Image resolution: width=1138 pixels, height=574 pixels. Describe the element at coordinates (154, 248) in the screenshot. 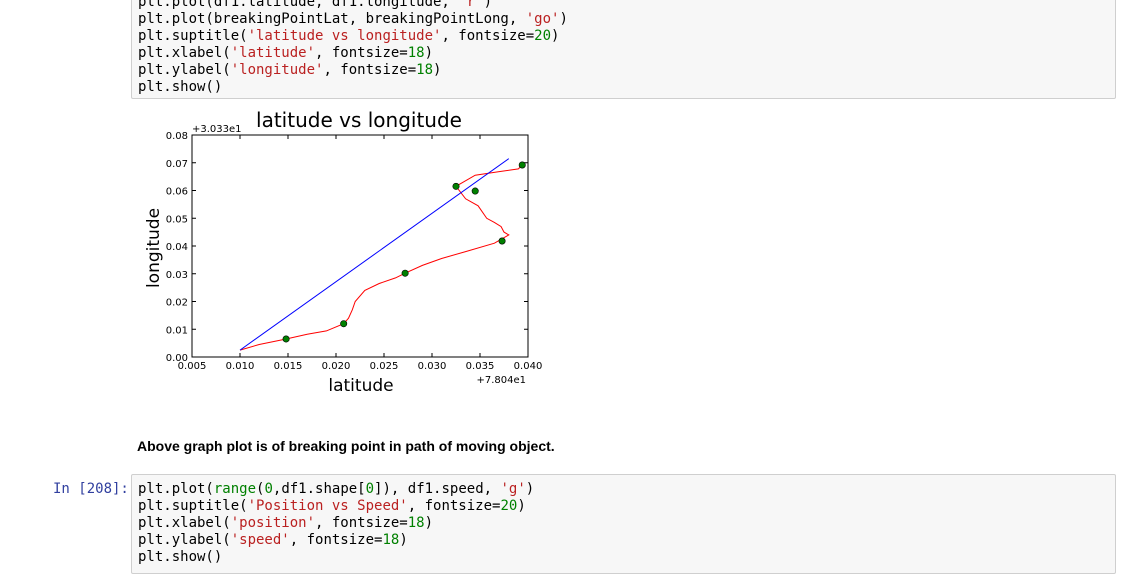

I see `y-axis-label: longitude` at that location.